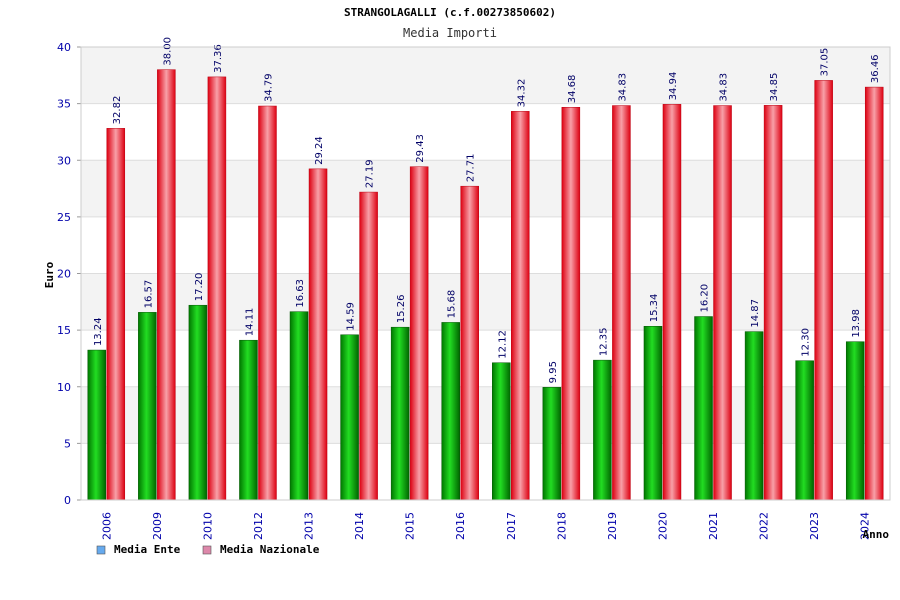  I want to click on bar-media-ente-2020, so click(653, 413).